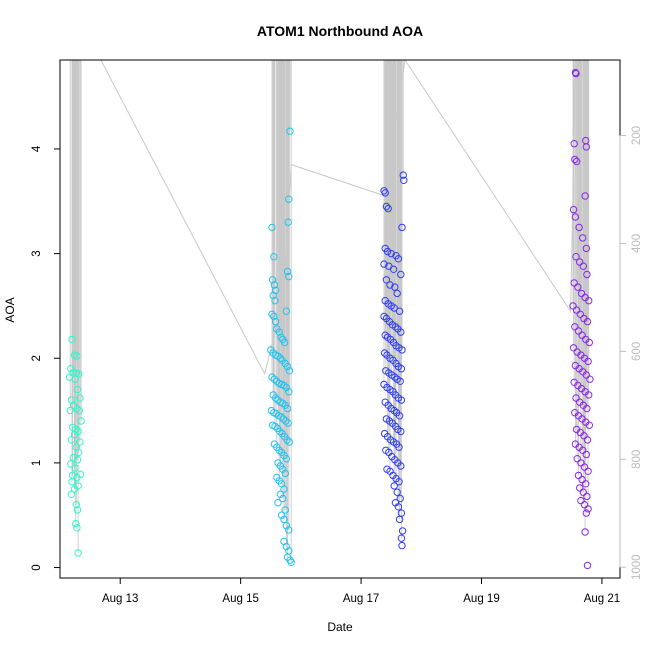 The image size is (650, 650). What do you see at coordinates (340, 31) in the screenshot?
I see `chart-title: ATOM1 Northbound AOA` at bounding box center [340, 31].